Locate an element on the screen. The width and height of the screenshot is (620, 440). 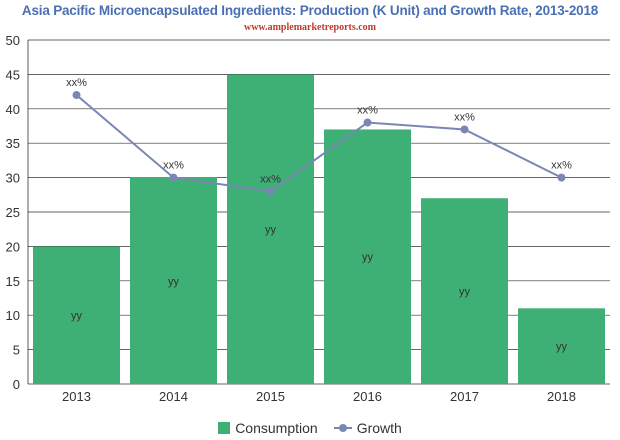
y-tick-label: 45 is located at coordinates (13, 74).